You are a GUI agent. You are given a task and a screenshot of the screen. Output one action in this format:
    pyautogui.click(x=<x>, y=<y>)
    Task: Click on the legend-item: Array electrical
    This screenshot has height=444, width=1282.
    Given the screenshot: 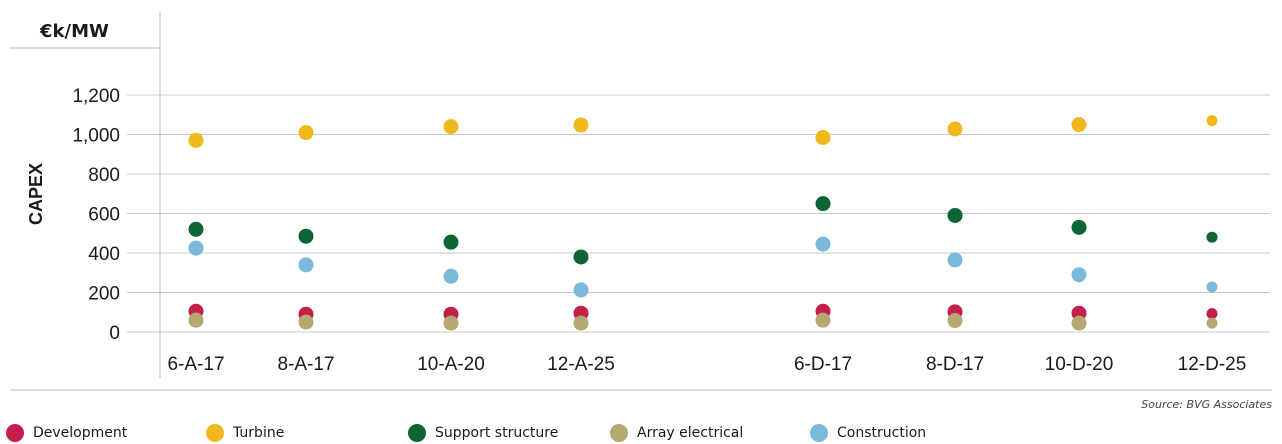 What is the action you would take?
    pyautogui.click(x=676, y=433)
    